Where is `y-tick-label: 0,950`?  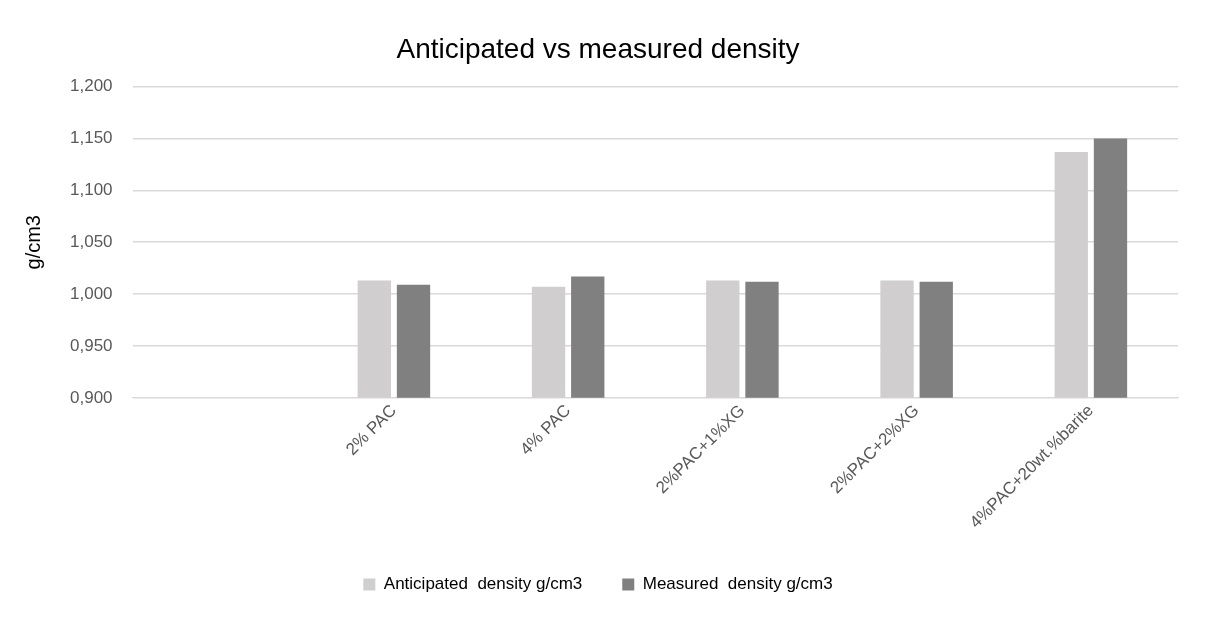 y-tick-label: 0,950 is located at coordinates (91, 345).